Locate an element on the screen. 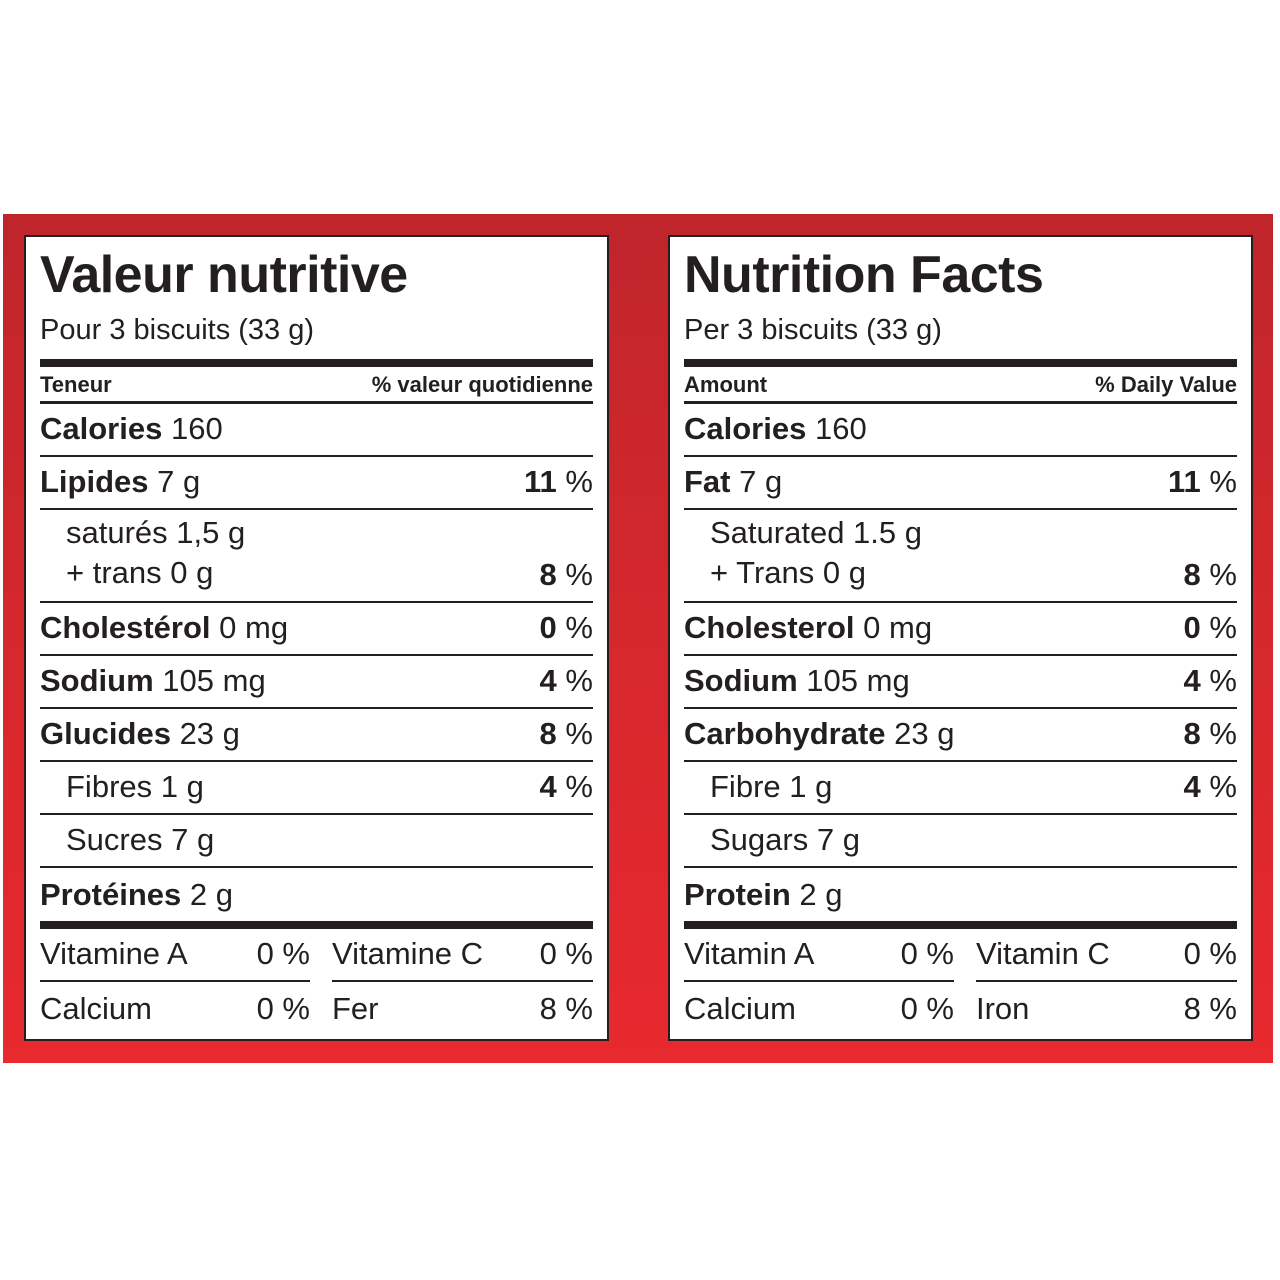 The width and height of the screenshot is (1280, 1280). panel-title: Nutrition Facts is located at coordinates (864, 275).